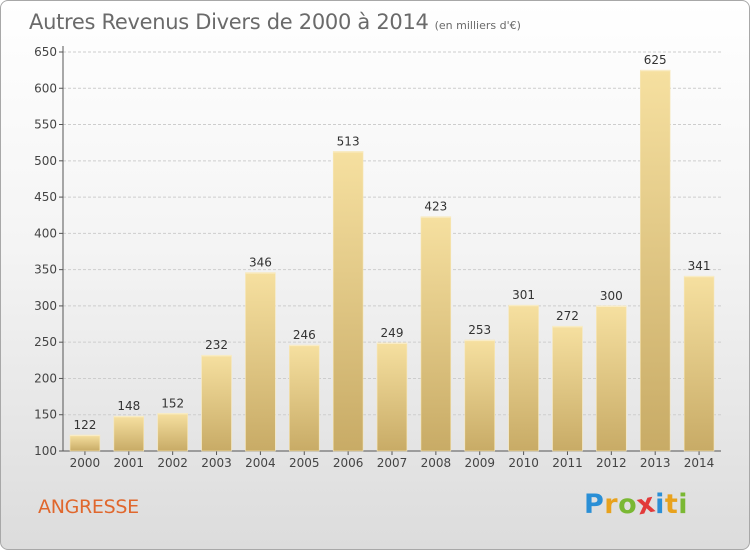 The image size is (750, 550). What do you see at coordinates (45, 415) in the screenshot?
I see `y-tick-label: 150` at bounding box center [45, 415].